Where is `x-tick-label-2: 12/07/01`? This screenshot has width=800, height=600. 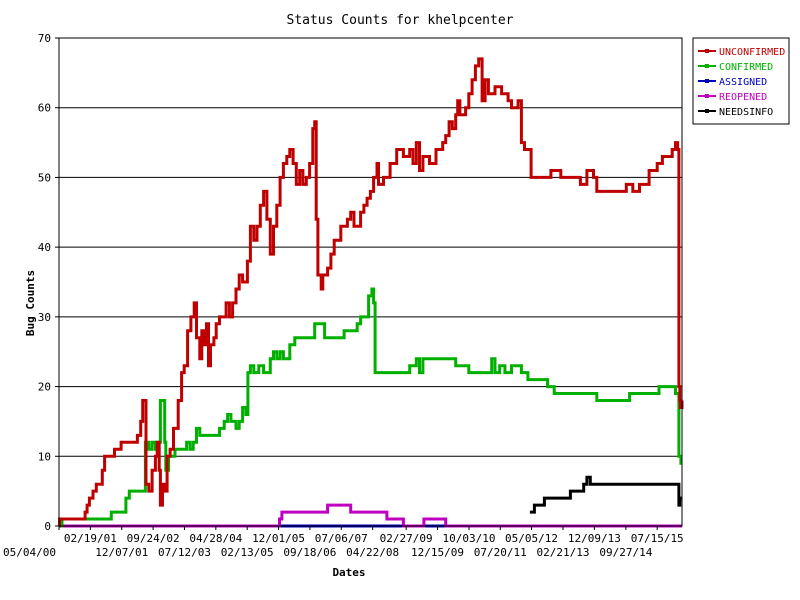
x-tick-label-2: 12/07/01 is located at coordinates (121, 552).